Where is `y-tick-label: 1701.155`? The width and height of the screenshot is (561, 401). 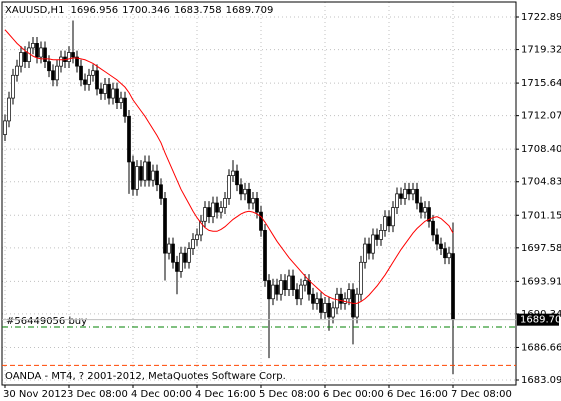 y-tick-label: 1701.155 is located at coordinates (541, 215).